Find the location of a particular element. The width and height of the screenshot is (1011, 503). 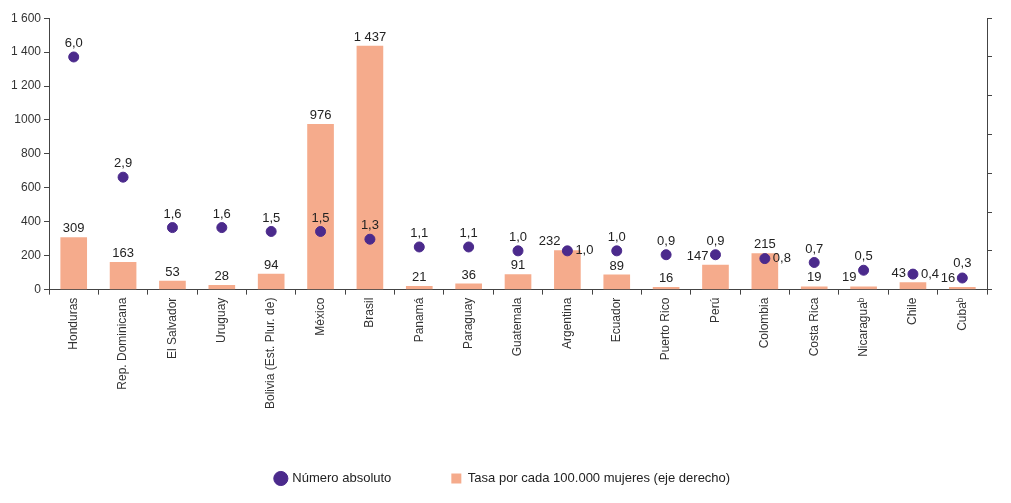

data-label: 0,7 is located at coordinates (814, 248).